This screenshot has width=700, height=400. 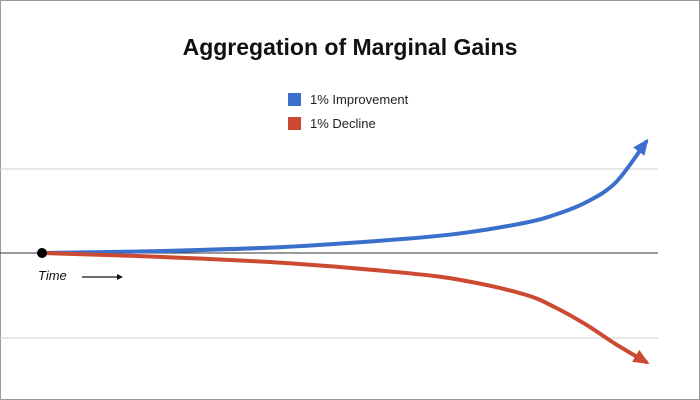 What do you see at coordinates (359, 99) in the screenshot?
I see `legend-label-improvement: 1% Improvement` at bounding box center [359, 99].